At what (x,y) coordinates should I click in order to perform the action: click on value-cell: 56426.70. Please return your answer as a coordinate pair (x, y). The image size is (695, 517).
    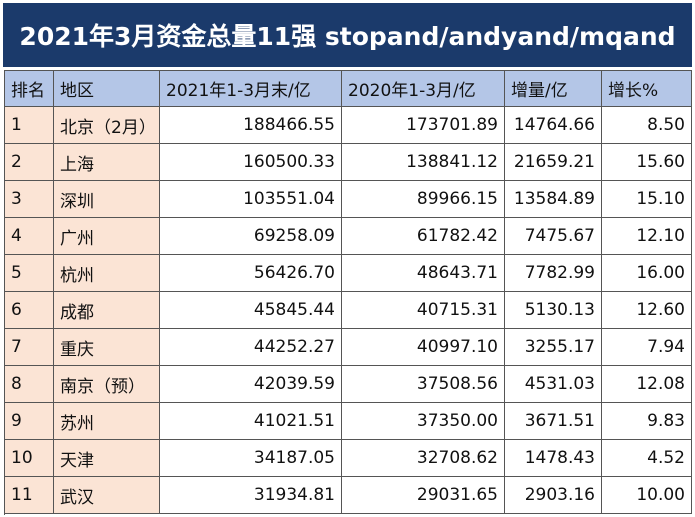
    Looking at the image, I should click on (251, 273).